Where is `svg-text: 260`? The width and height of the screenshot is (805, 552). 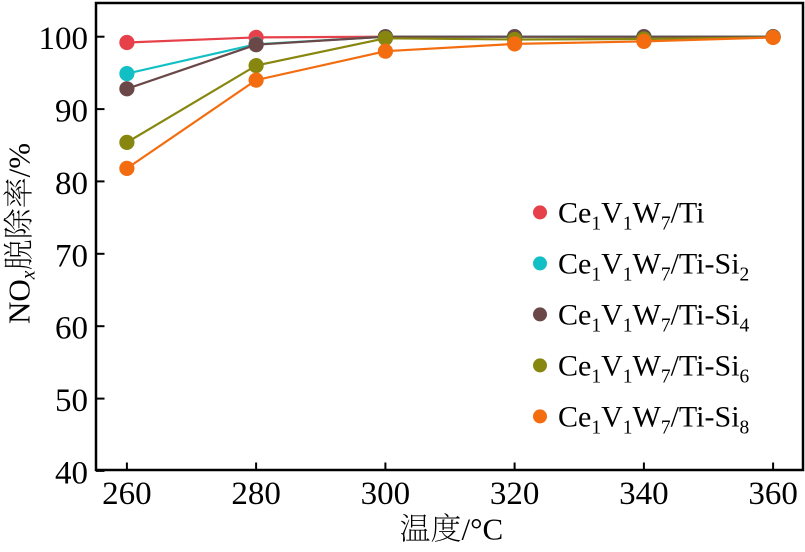
svg-text: 260 is located at coordinates (127, 494).